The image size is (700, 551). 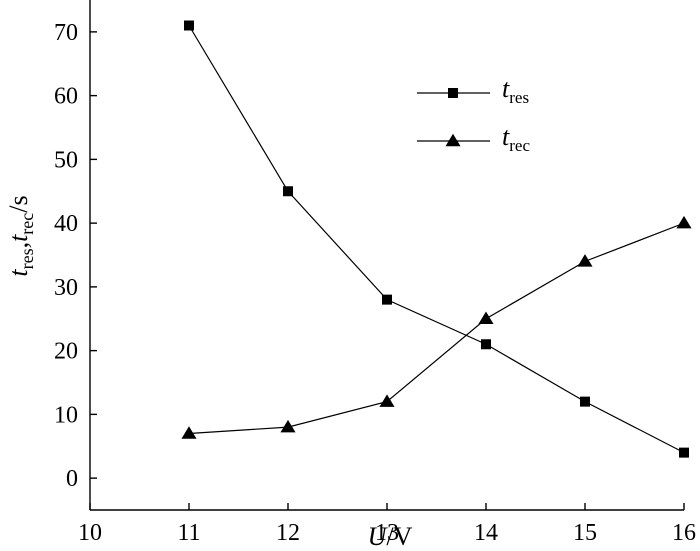 I want to click on x-tick-label: 11, so click(x=188, y=533).